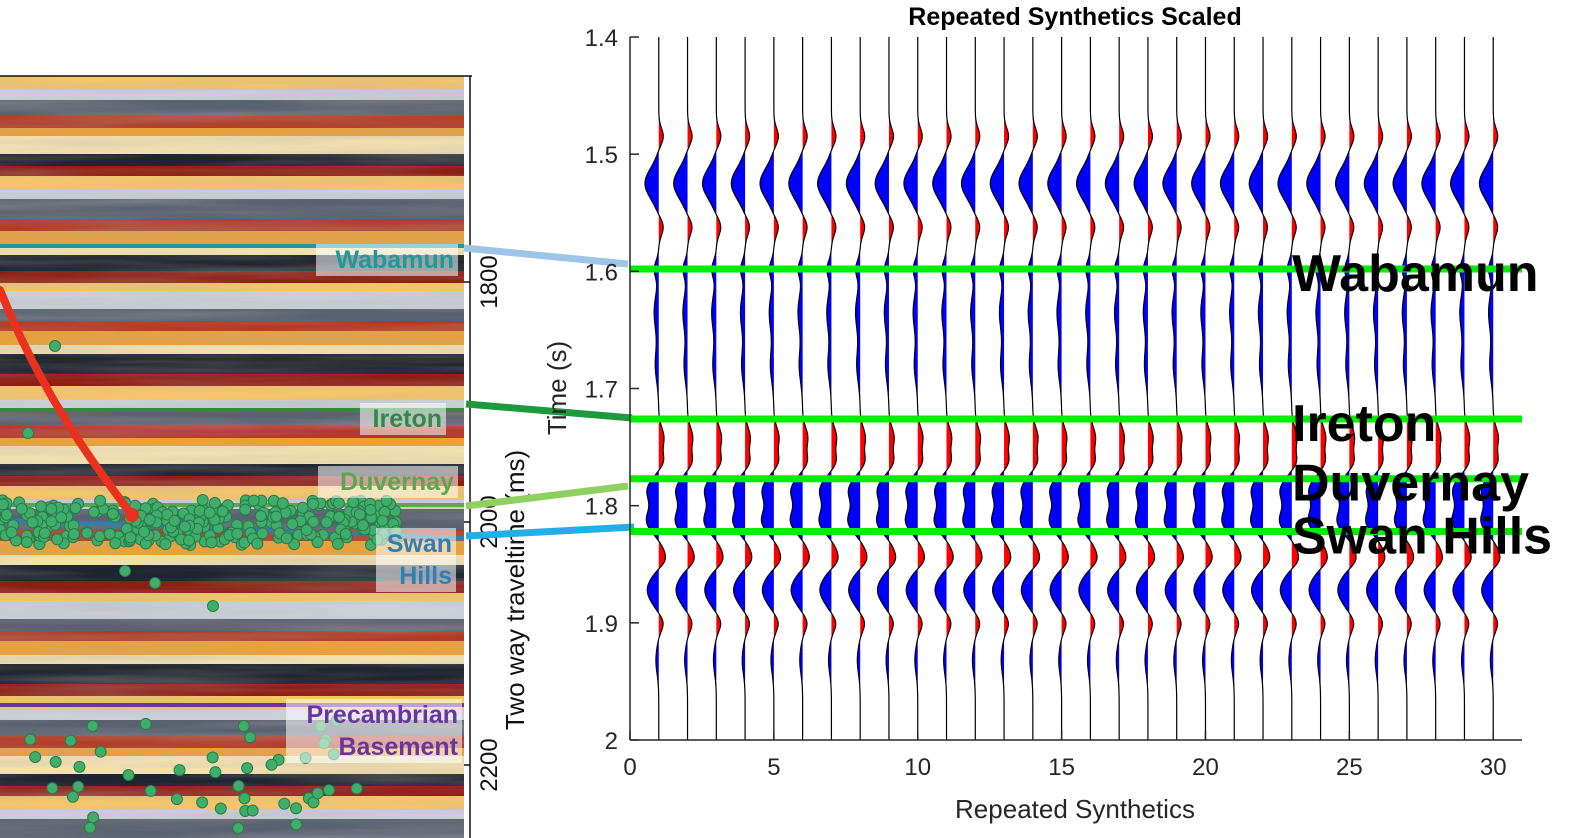 This screenshot has height=838, width=1577. I want to click on horizon-label: Wabamun, so click(387, 260).